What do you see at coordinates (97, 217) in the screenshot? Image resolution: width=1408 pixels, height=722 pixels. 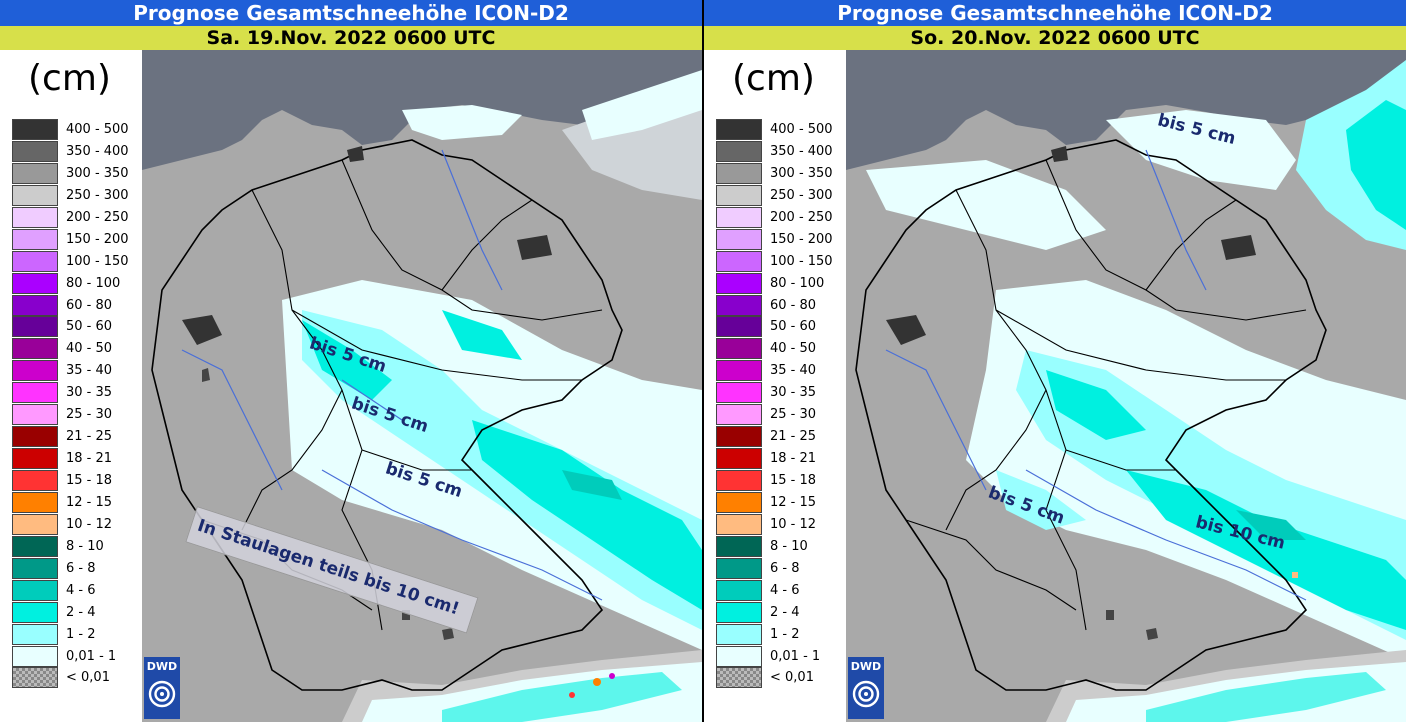 I see `legend-label: 200 - 250` at bounding box center [97, 217].